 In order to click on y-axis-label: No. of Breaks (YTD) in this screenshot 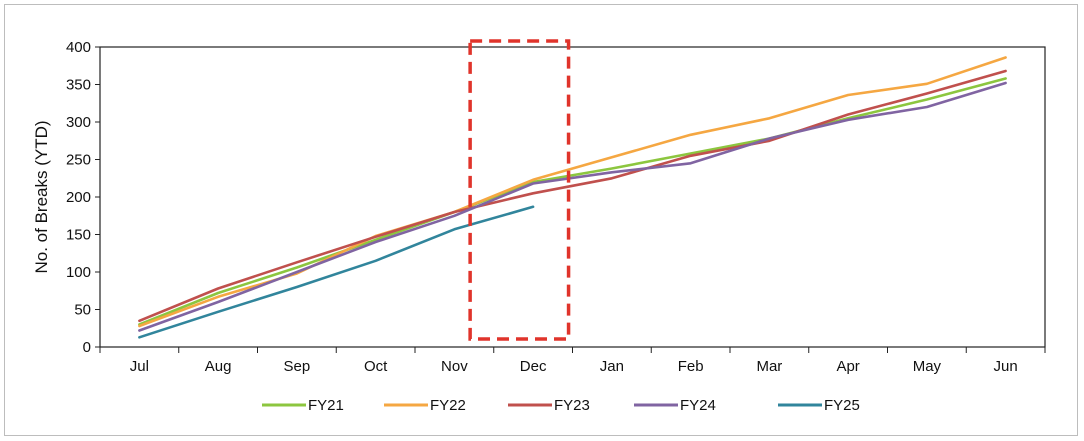, I will do `click(41, 196)`.